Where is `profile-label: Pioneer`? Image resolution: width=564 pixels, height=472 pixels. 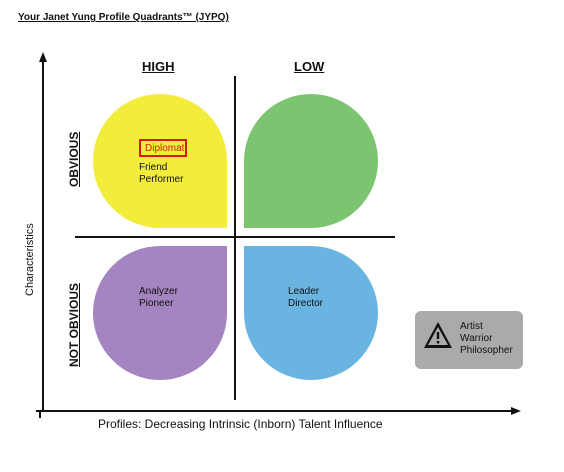
profile-label: Pioneer is located at coordinates (156, 303).